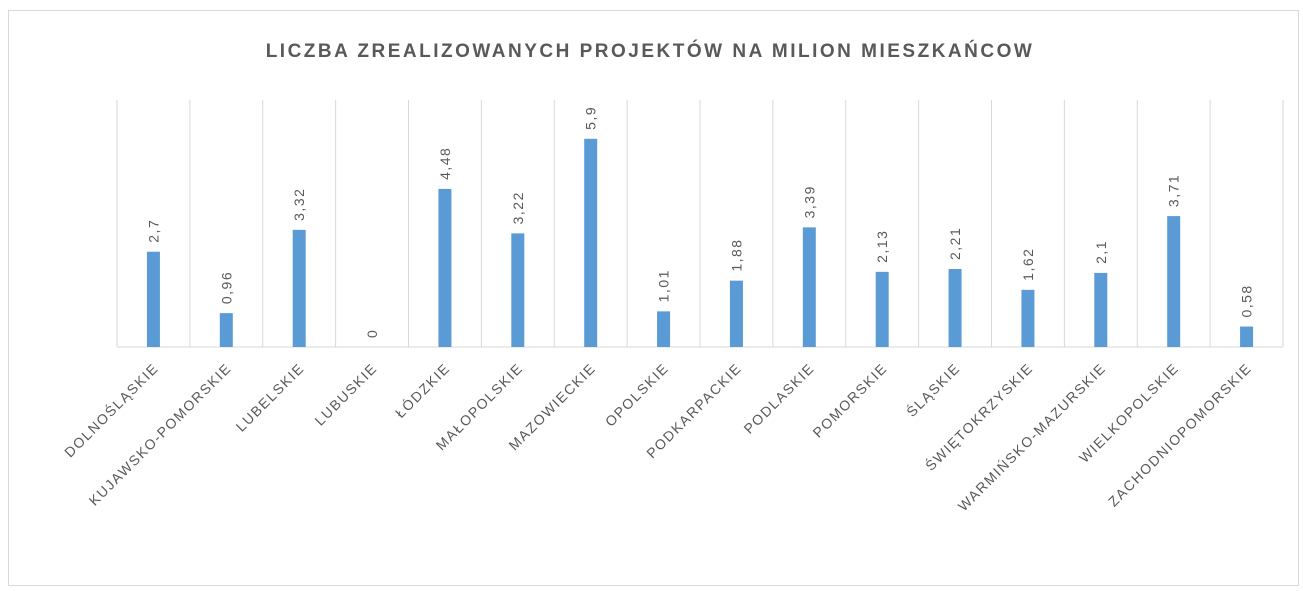  What do you see at coordinates (1101, 252) in the screenshot?
I see `data-label: 2,1` at bounding box center [1101, 252].